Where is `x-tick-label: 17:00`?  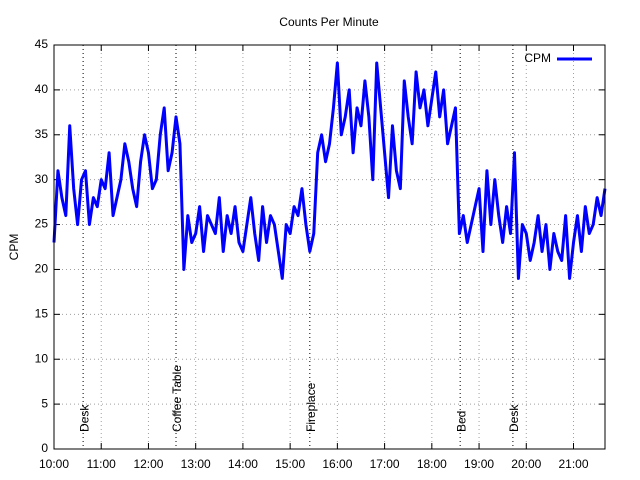 x-tick-label: 17:00 is located at coordinates (385, 464).